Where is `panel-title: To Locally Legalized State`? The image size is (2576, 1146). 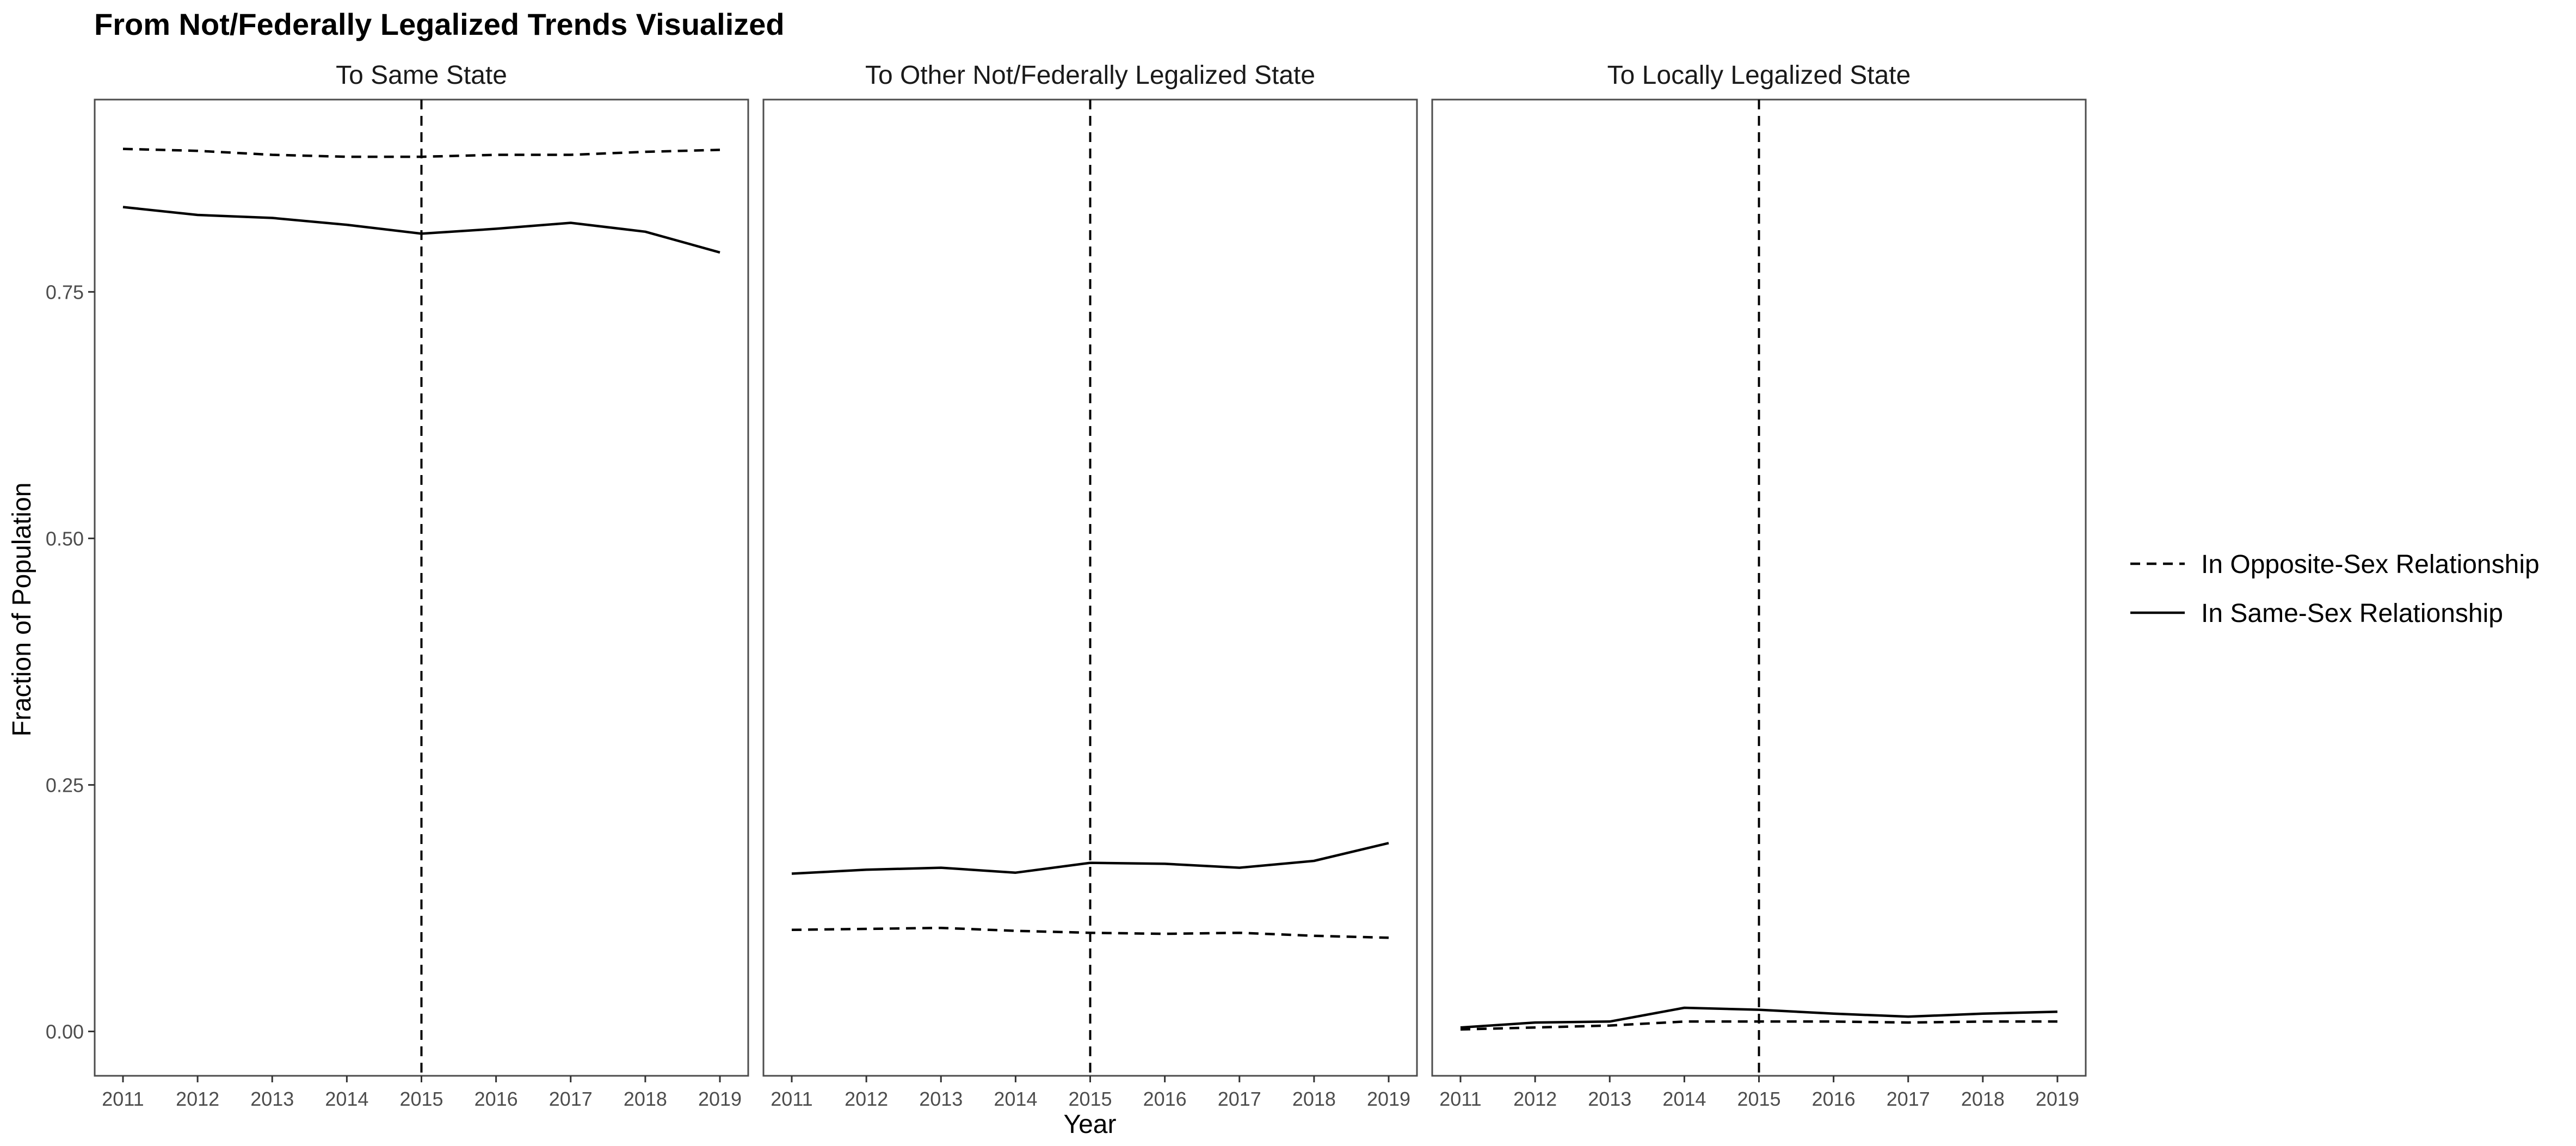
panel-title: To Locally Legalized State is located at coordinates (1759, 75).